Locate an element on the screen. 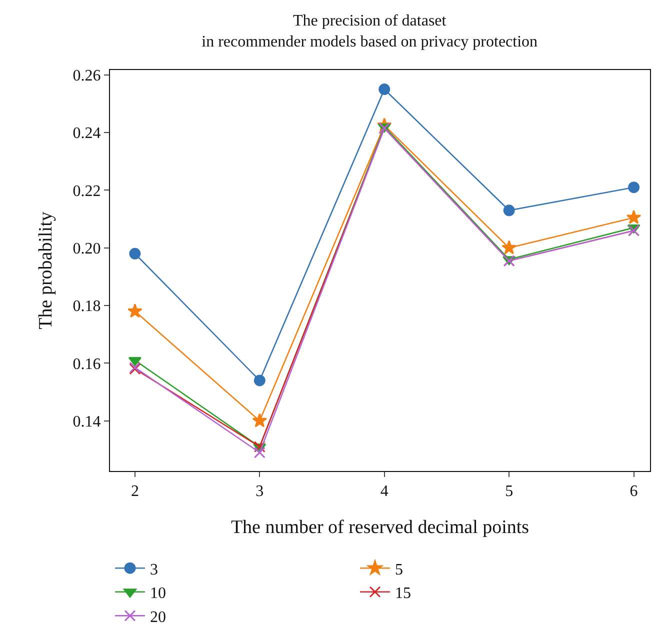 This screenshot has height=643, width=660. legend-label: 15 is located at coordinates (403, 593).